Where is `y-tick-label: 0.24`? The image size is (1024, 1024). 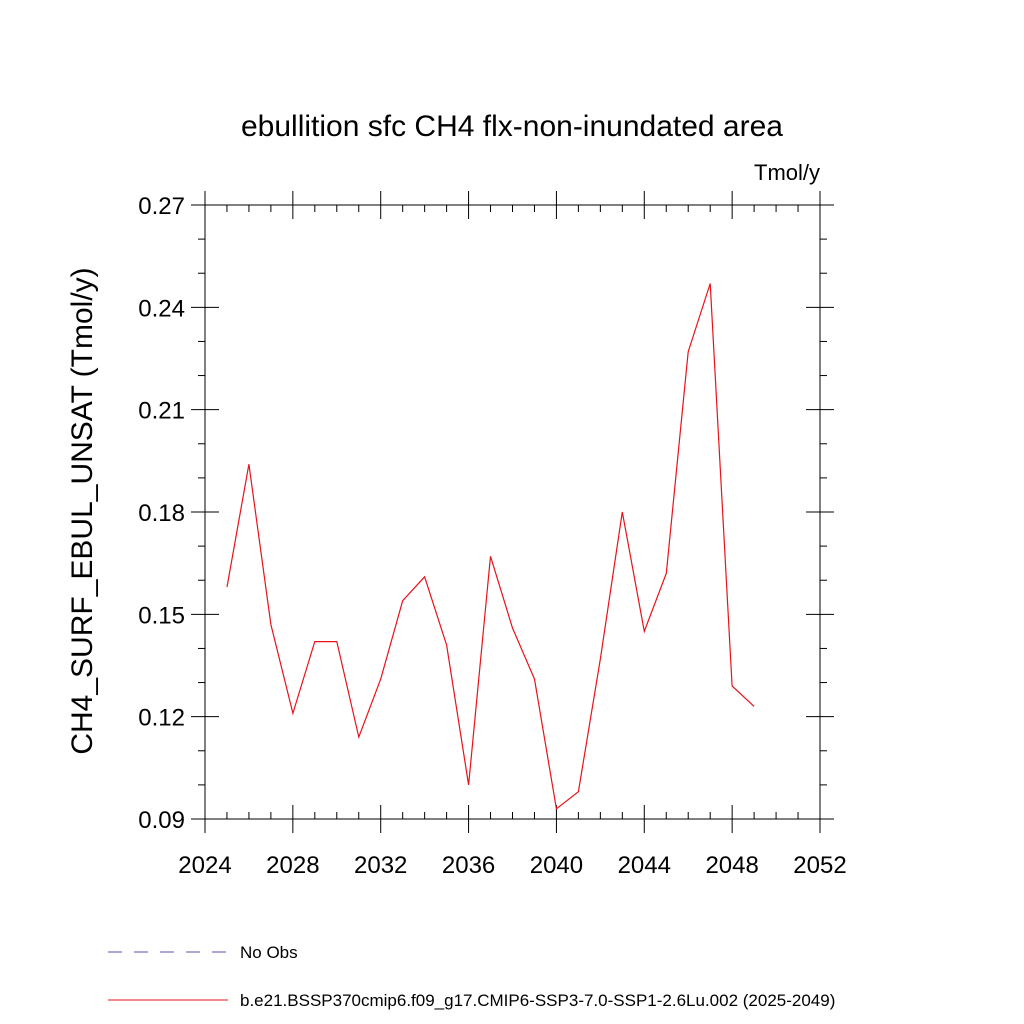
y-tick-label: 0.24 is located at coordinates (161, 308).